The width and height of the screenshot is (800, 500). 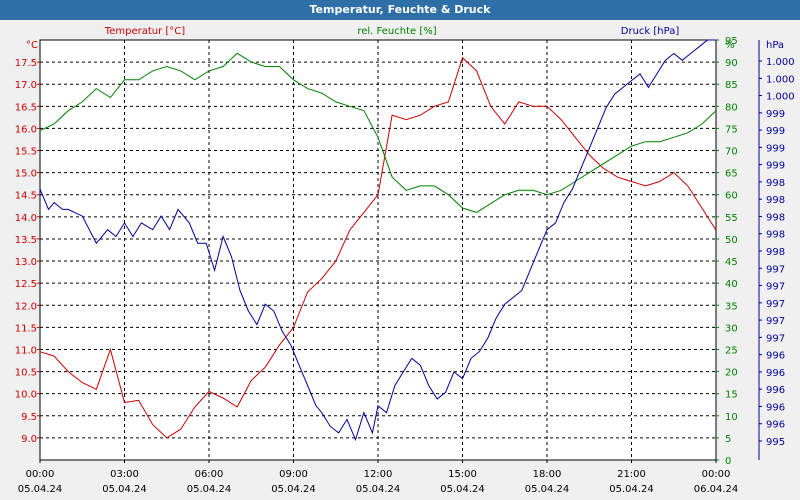 What do you see at coordinates (26, 240) in the screenshot?
I see `temperature-tick-label: 13.5` at bounding box center [26, 240].